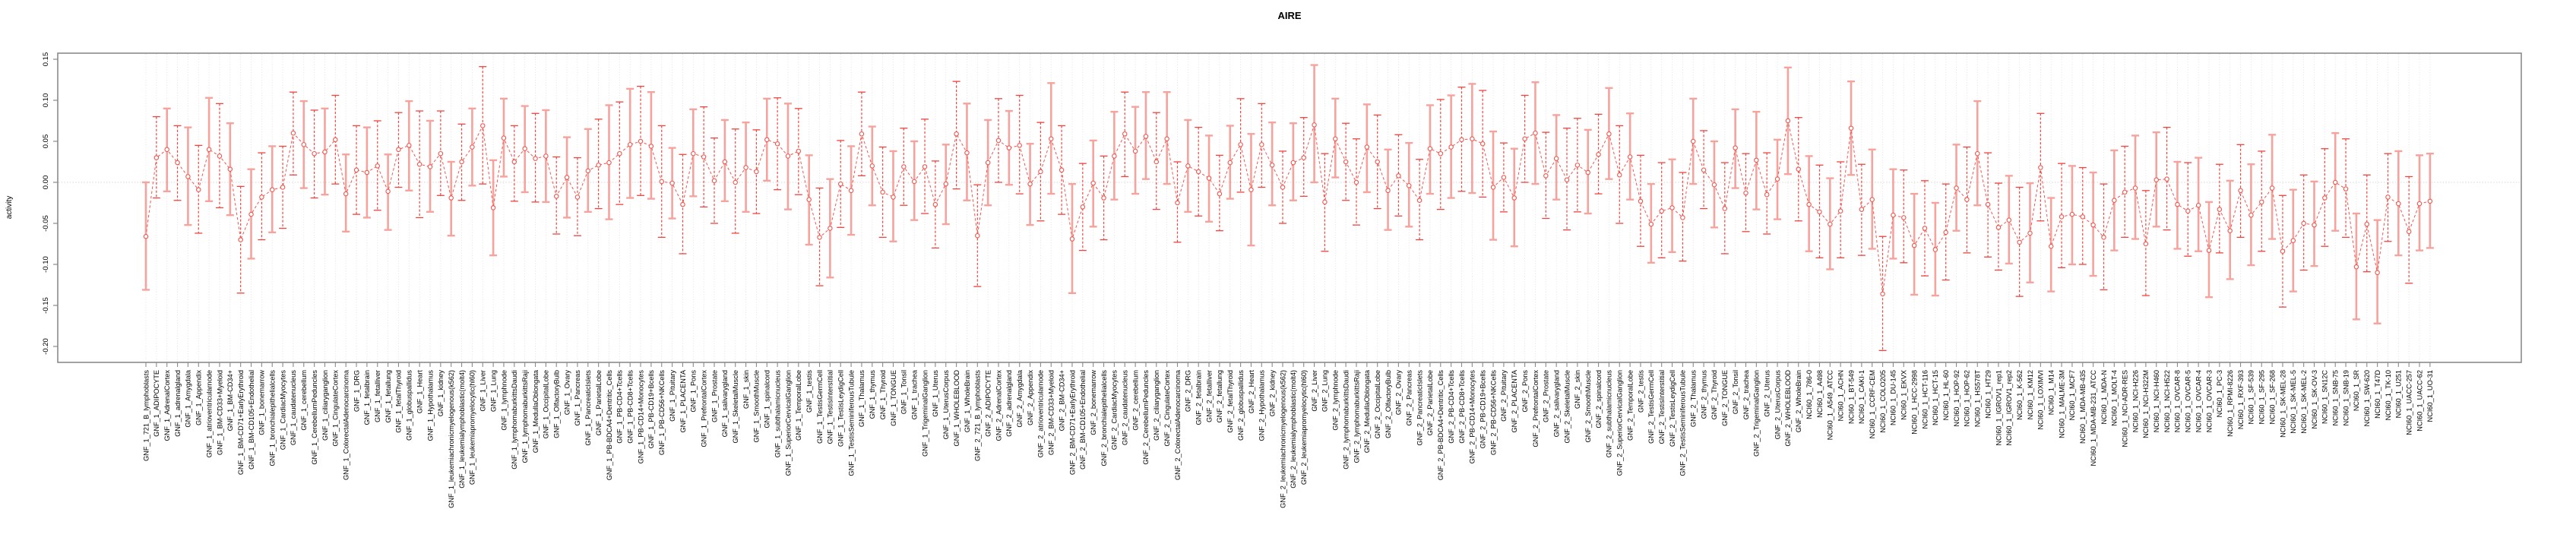 The height and width of the screenshot is (547, 2576). Describe the element at coordinates (2399, 394) in the screenshot. I see `x-tick-label: NCI60_1_U251` at that location.